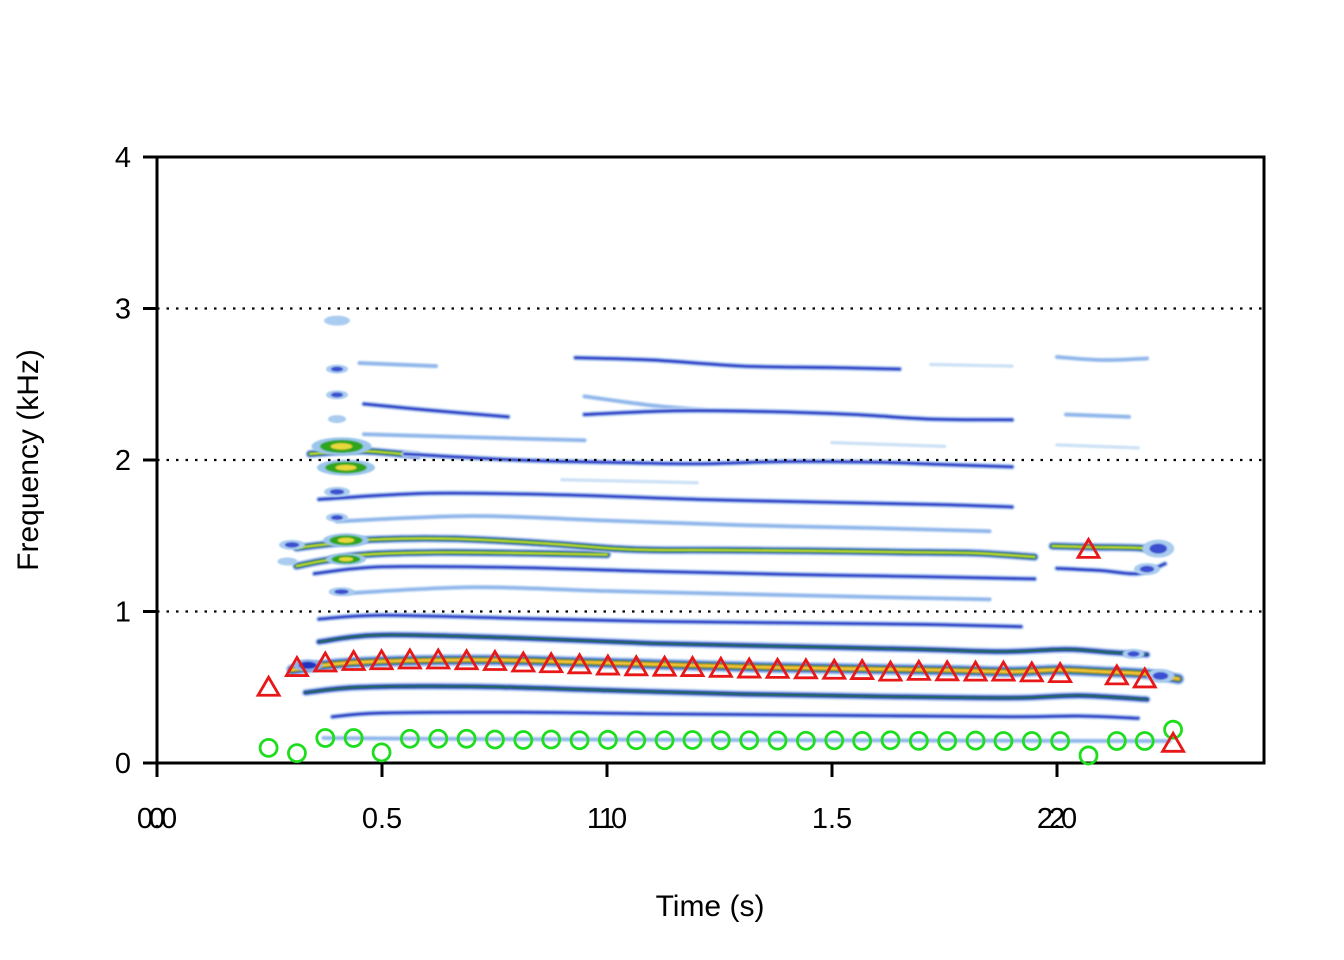 This screenshot has width=1344, height=960. I want to click on y-axis-title: Frequency (kHz), so click(28, 460).